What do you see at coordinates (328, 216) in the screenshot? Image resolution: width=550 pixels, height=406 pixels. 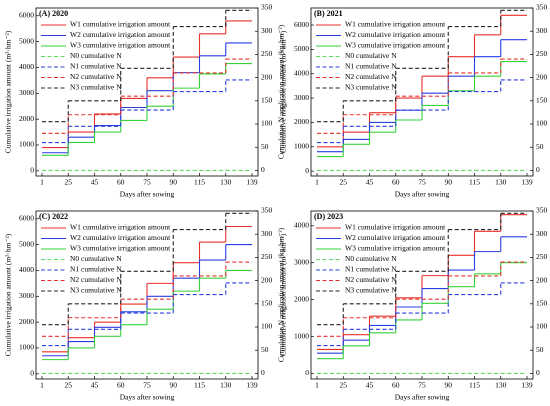 I see `panel-title: (D) 2023` at bounding box center [328, 216].